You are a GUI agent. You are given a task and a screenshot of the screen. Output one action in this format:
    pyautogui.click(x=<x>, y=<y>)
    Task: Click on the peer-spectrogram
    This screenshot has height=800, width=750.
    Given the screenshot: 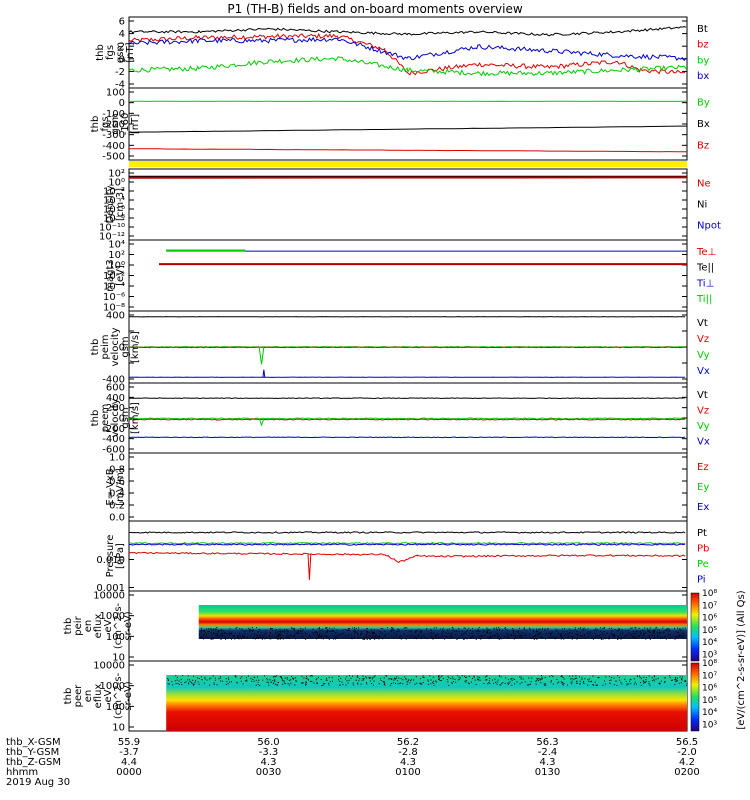 What is the action you would take?
    pyautogui.click(x=426, y=703)
    